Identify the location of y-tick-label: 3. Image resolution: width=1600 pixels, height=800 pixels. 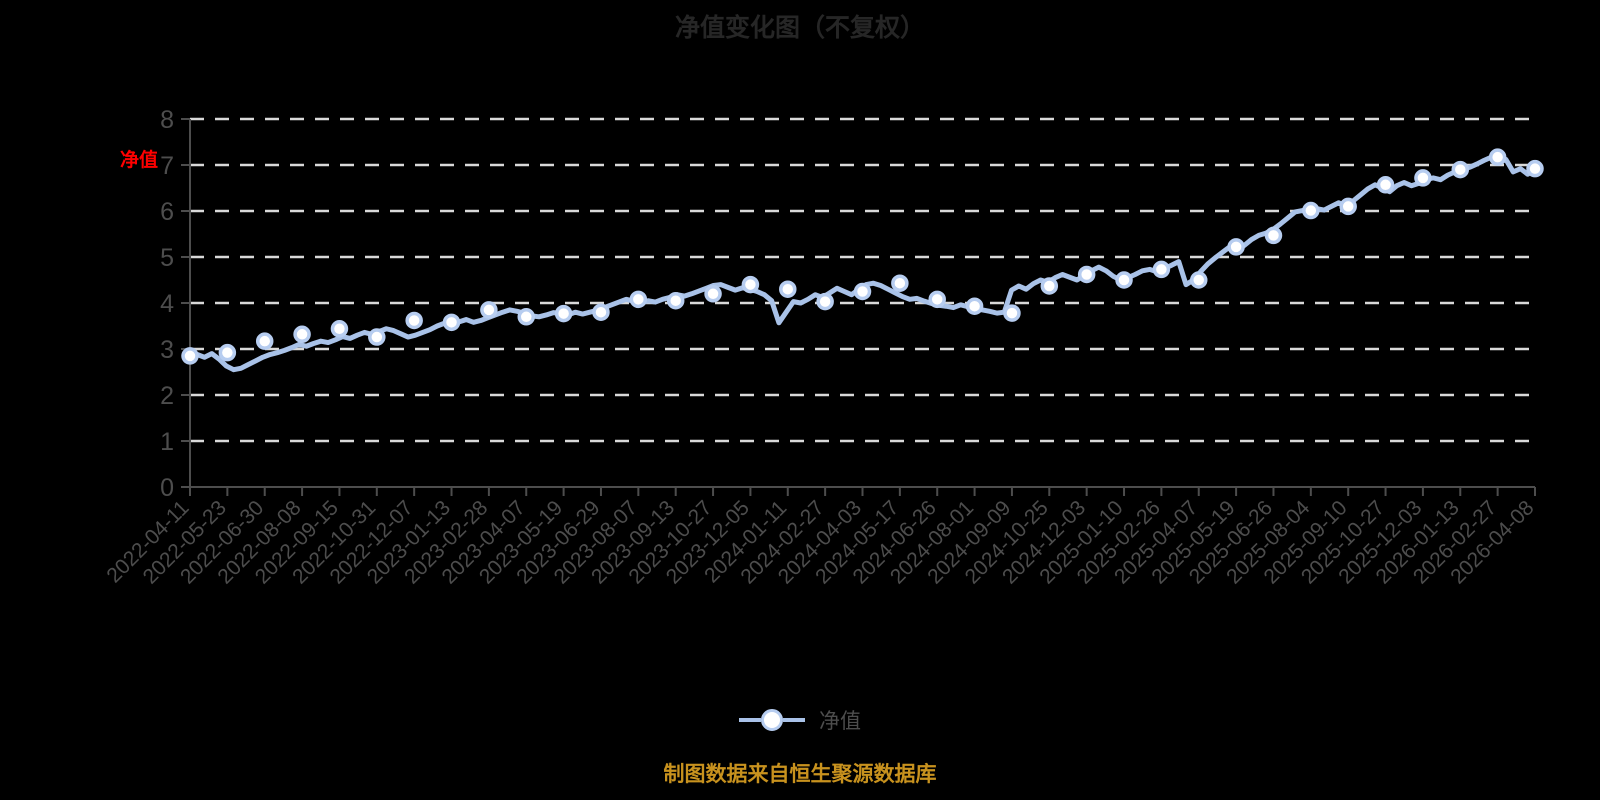
(167, 350).